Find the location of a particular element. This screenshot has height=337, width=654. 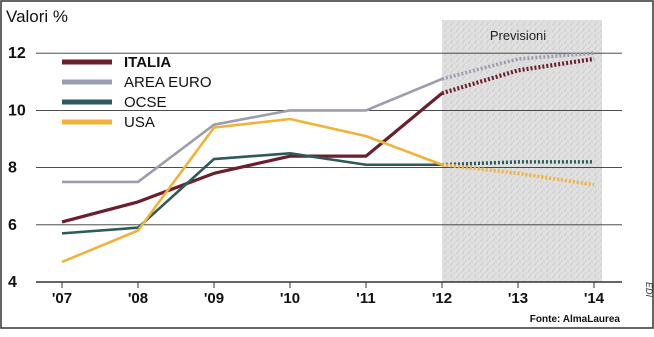

forecast-label: Previsioni is located at coordinates (518, 35).